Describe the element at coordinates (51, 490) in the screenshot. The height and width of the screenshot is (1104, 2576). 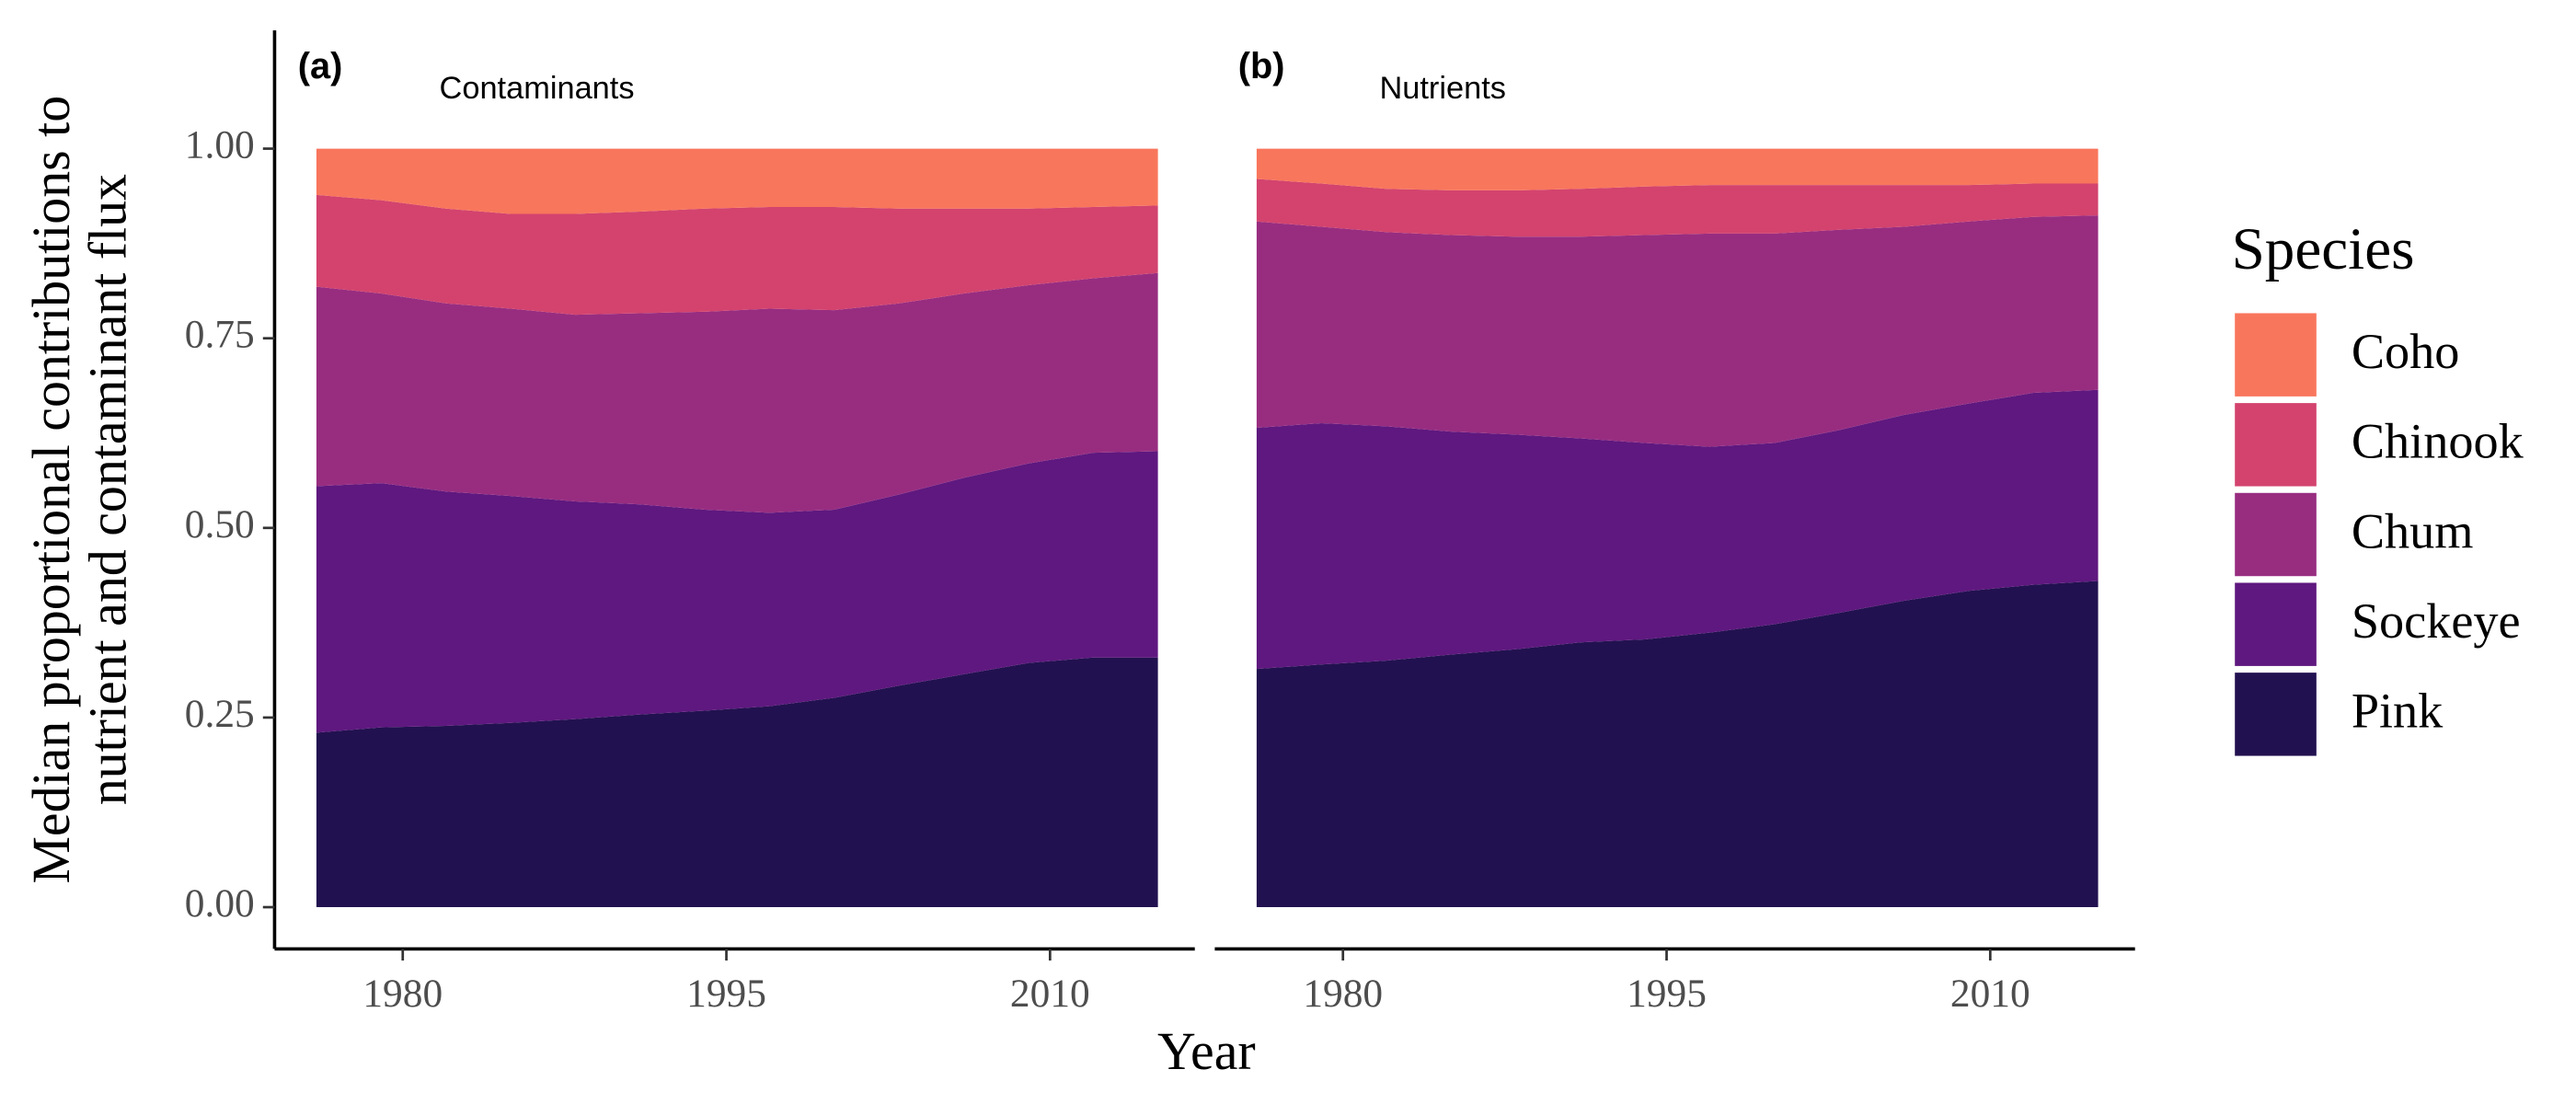
I see `y-axis-label: Median proportional contributions to` at that location.